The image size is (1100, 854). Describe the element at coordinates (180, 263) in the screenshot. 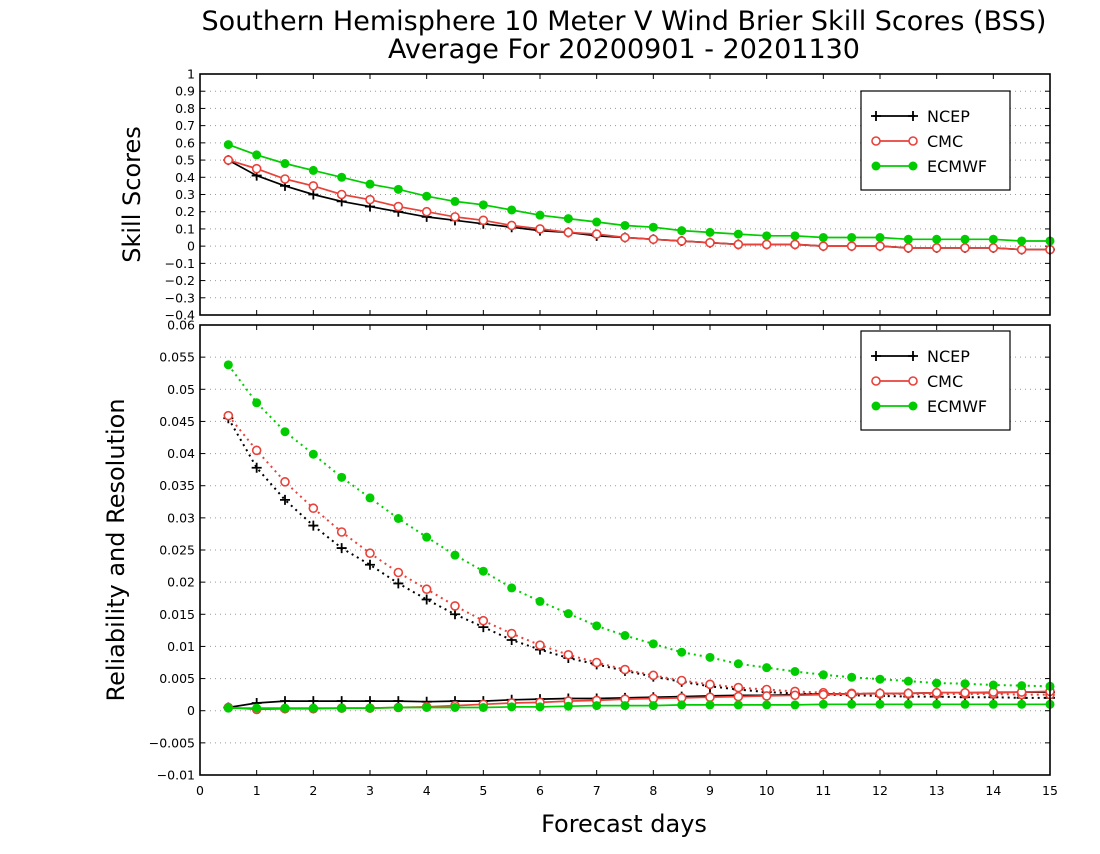

I see `top-y-tick-label: −0.1` at that location.